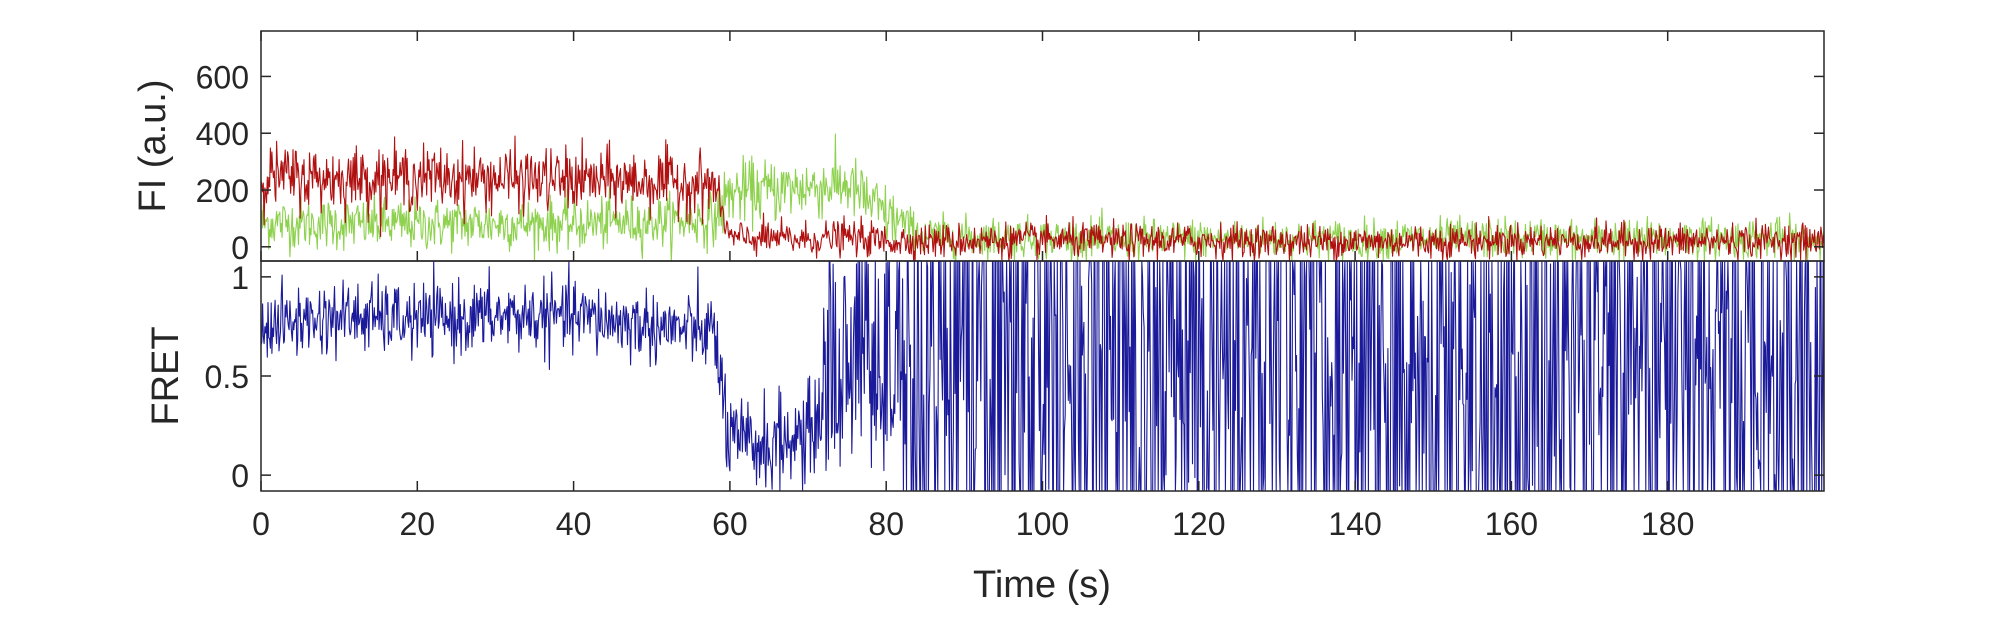  What do you see at coordinates (1042, 585) in the screenshot?
I see `time-x-axis-label: Time (s)` at bounding box center [1042, 585].